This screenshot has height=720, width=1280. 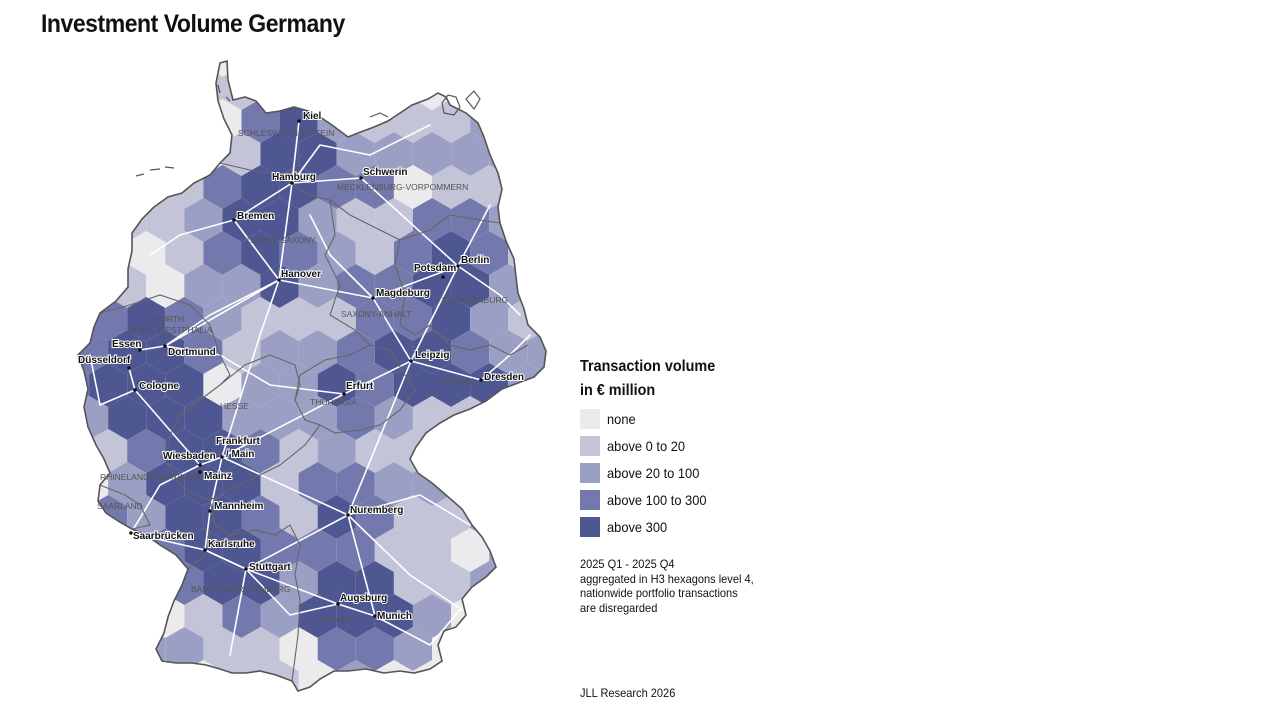 I want to click on city-label: Augsburg, so click(x=363, y=598).